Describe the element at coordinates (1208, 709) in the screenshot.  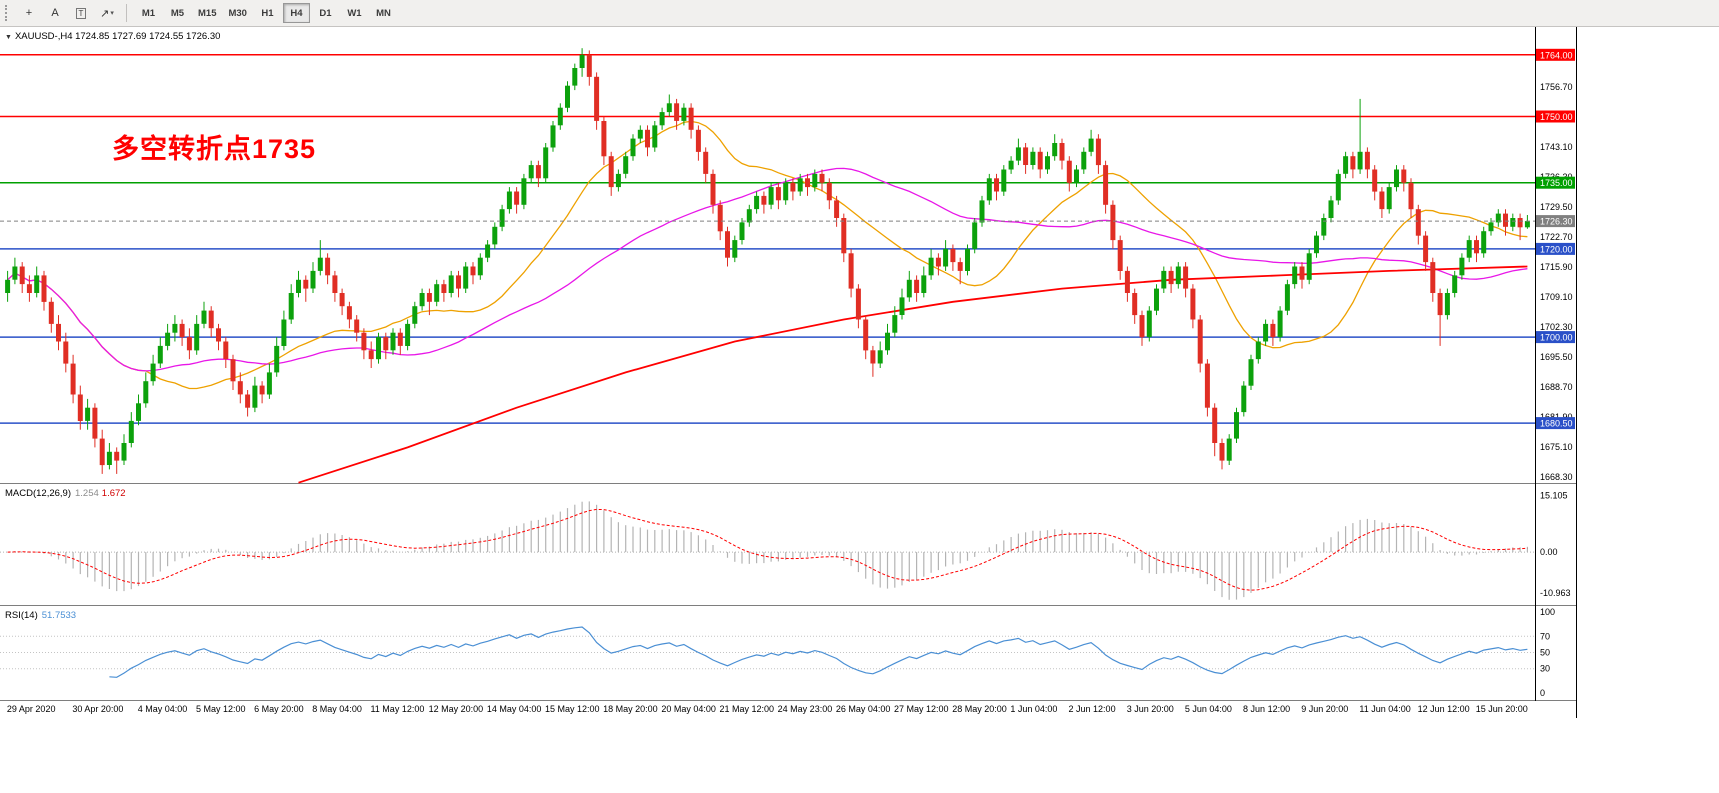
I see `time-label: 5 Jun 04:00` at that location.